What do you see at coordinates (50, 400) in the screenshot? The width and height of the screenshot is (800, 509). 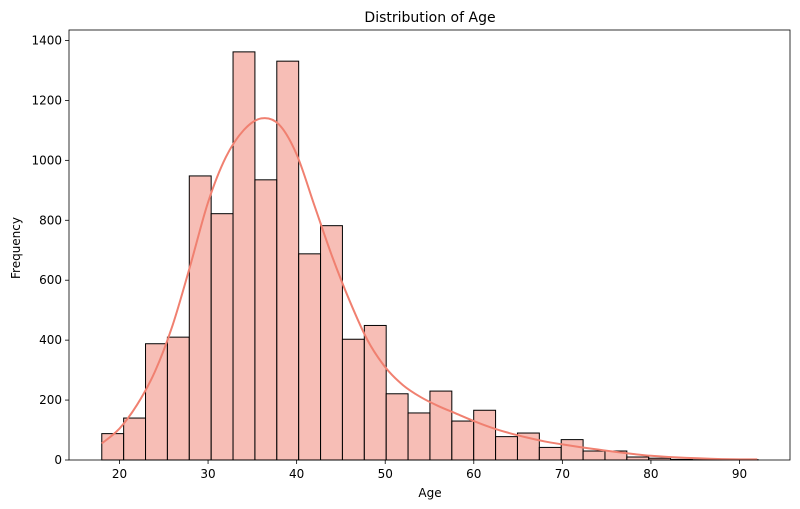 I see `y-tick-label: 200` at bounding box center [50, 400].